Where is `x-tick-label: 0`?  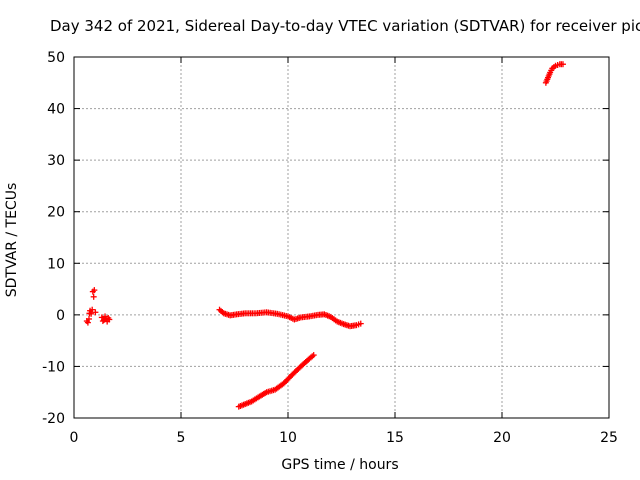
x-tick-label: 0 is located at coordinates (74, 438).